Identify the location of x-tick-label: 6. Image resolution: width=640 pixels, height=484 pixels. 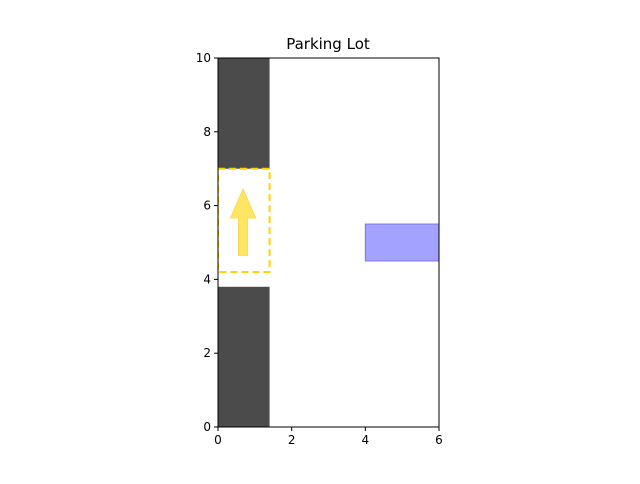
(439, 440).